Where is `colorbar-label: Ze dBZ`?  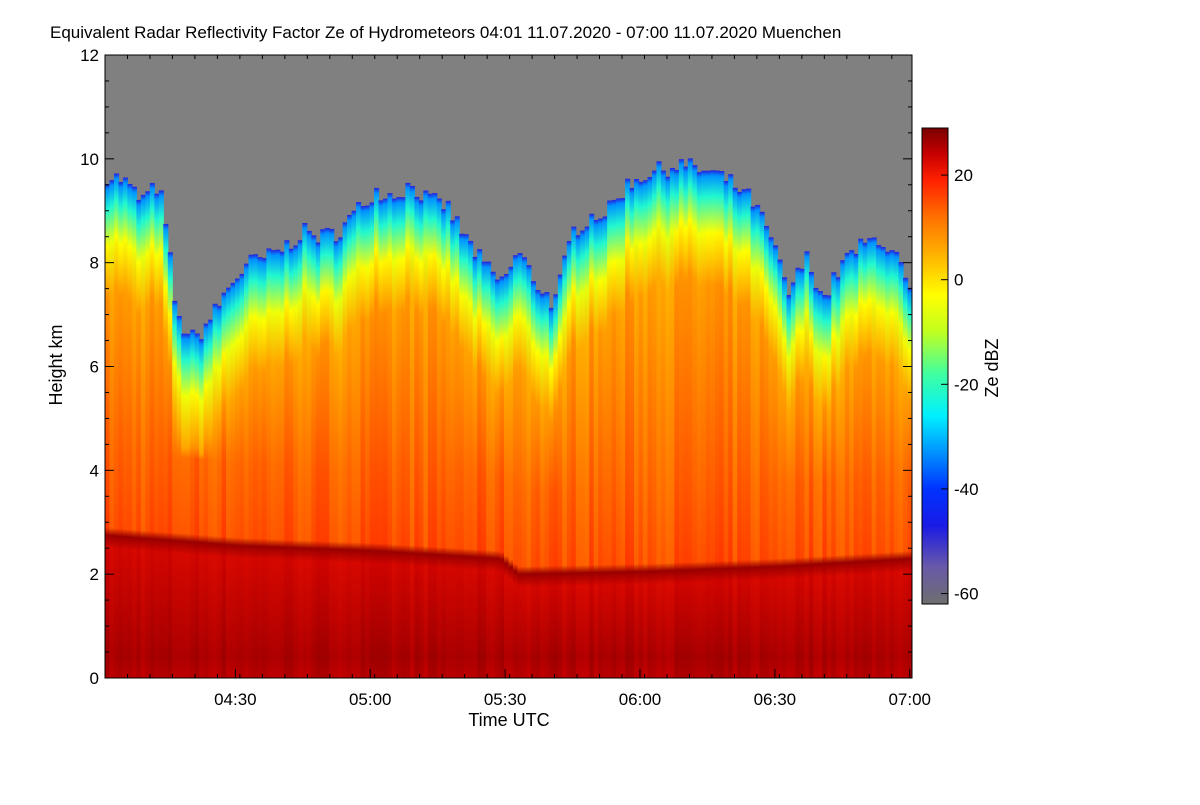 colorbar-label: Ze dBZ is located at coordinates (992, 367).